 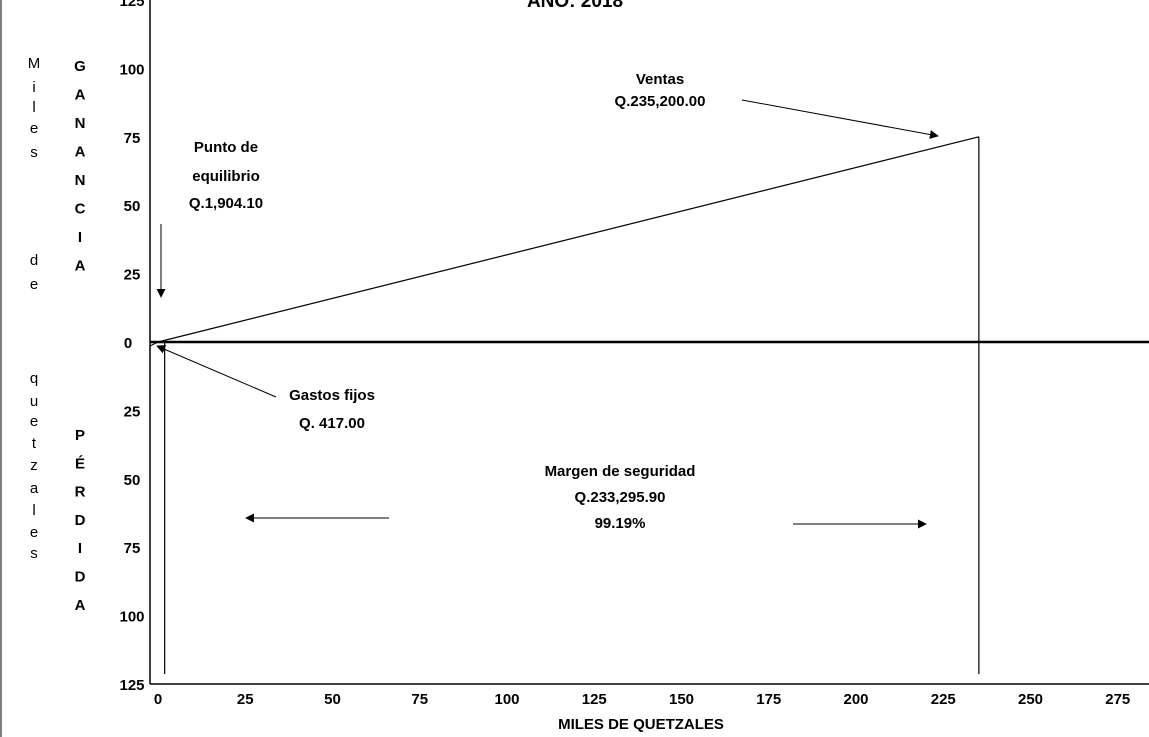 What do you see at coordinates (226, 203) in the screenshot?
I see `breakeven-value: Q.1,904.10` at bounding box center [226, 203].